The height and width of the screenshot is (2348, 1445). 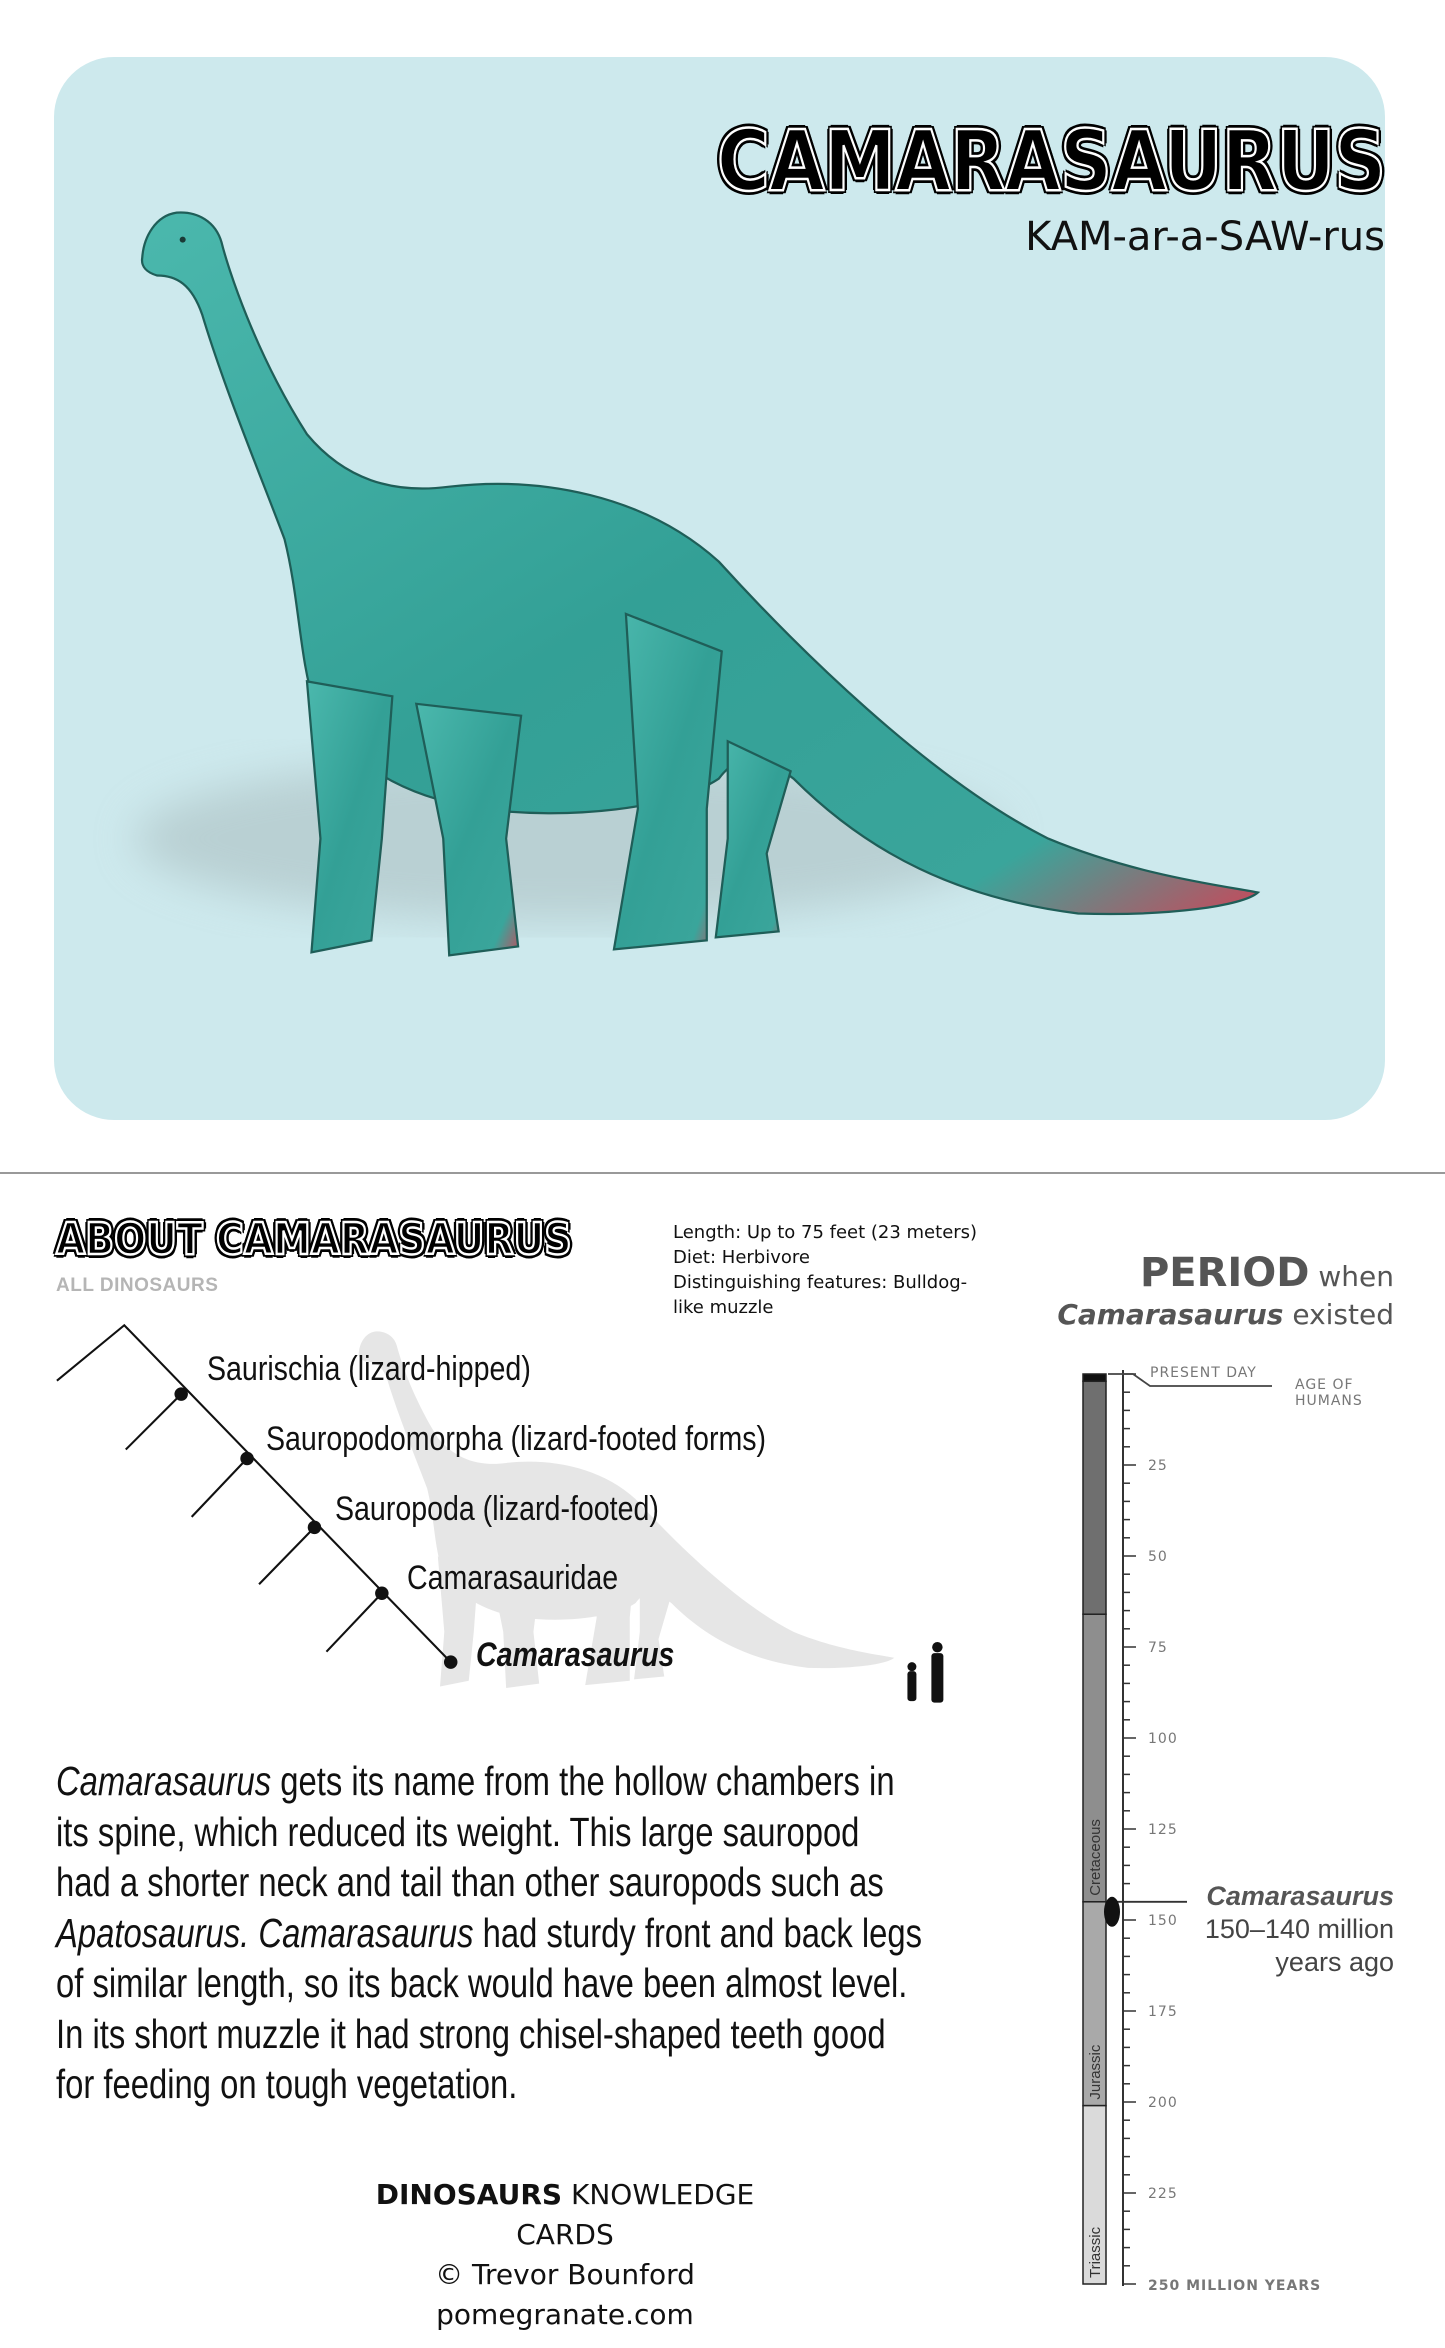 I want to click on period-heading-rest: when, so click(x=1351, y=1276).